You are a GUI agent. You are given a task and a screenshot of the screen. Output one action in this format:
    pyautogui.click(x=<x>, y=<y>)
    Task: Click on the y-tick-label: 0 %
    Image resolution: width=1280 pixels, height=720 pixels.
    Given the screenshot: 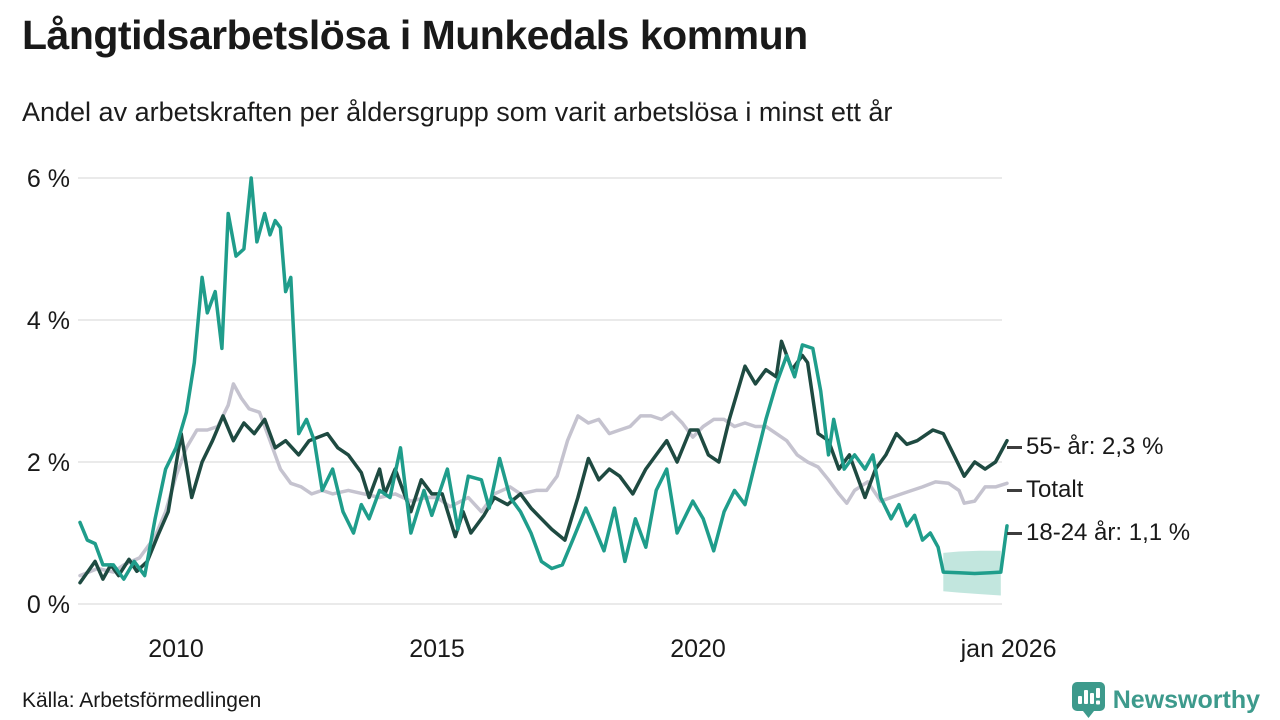 What is the action you would take?
    pyautogui.click(x=48, y=605)
    